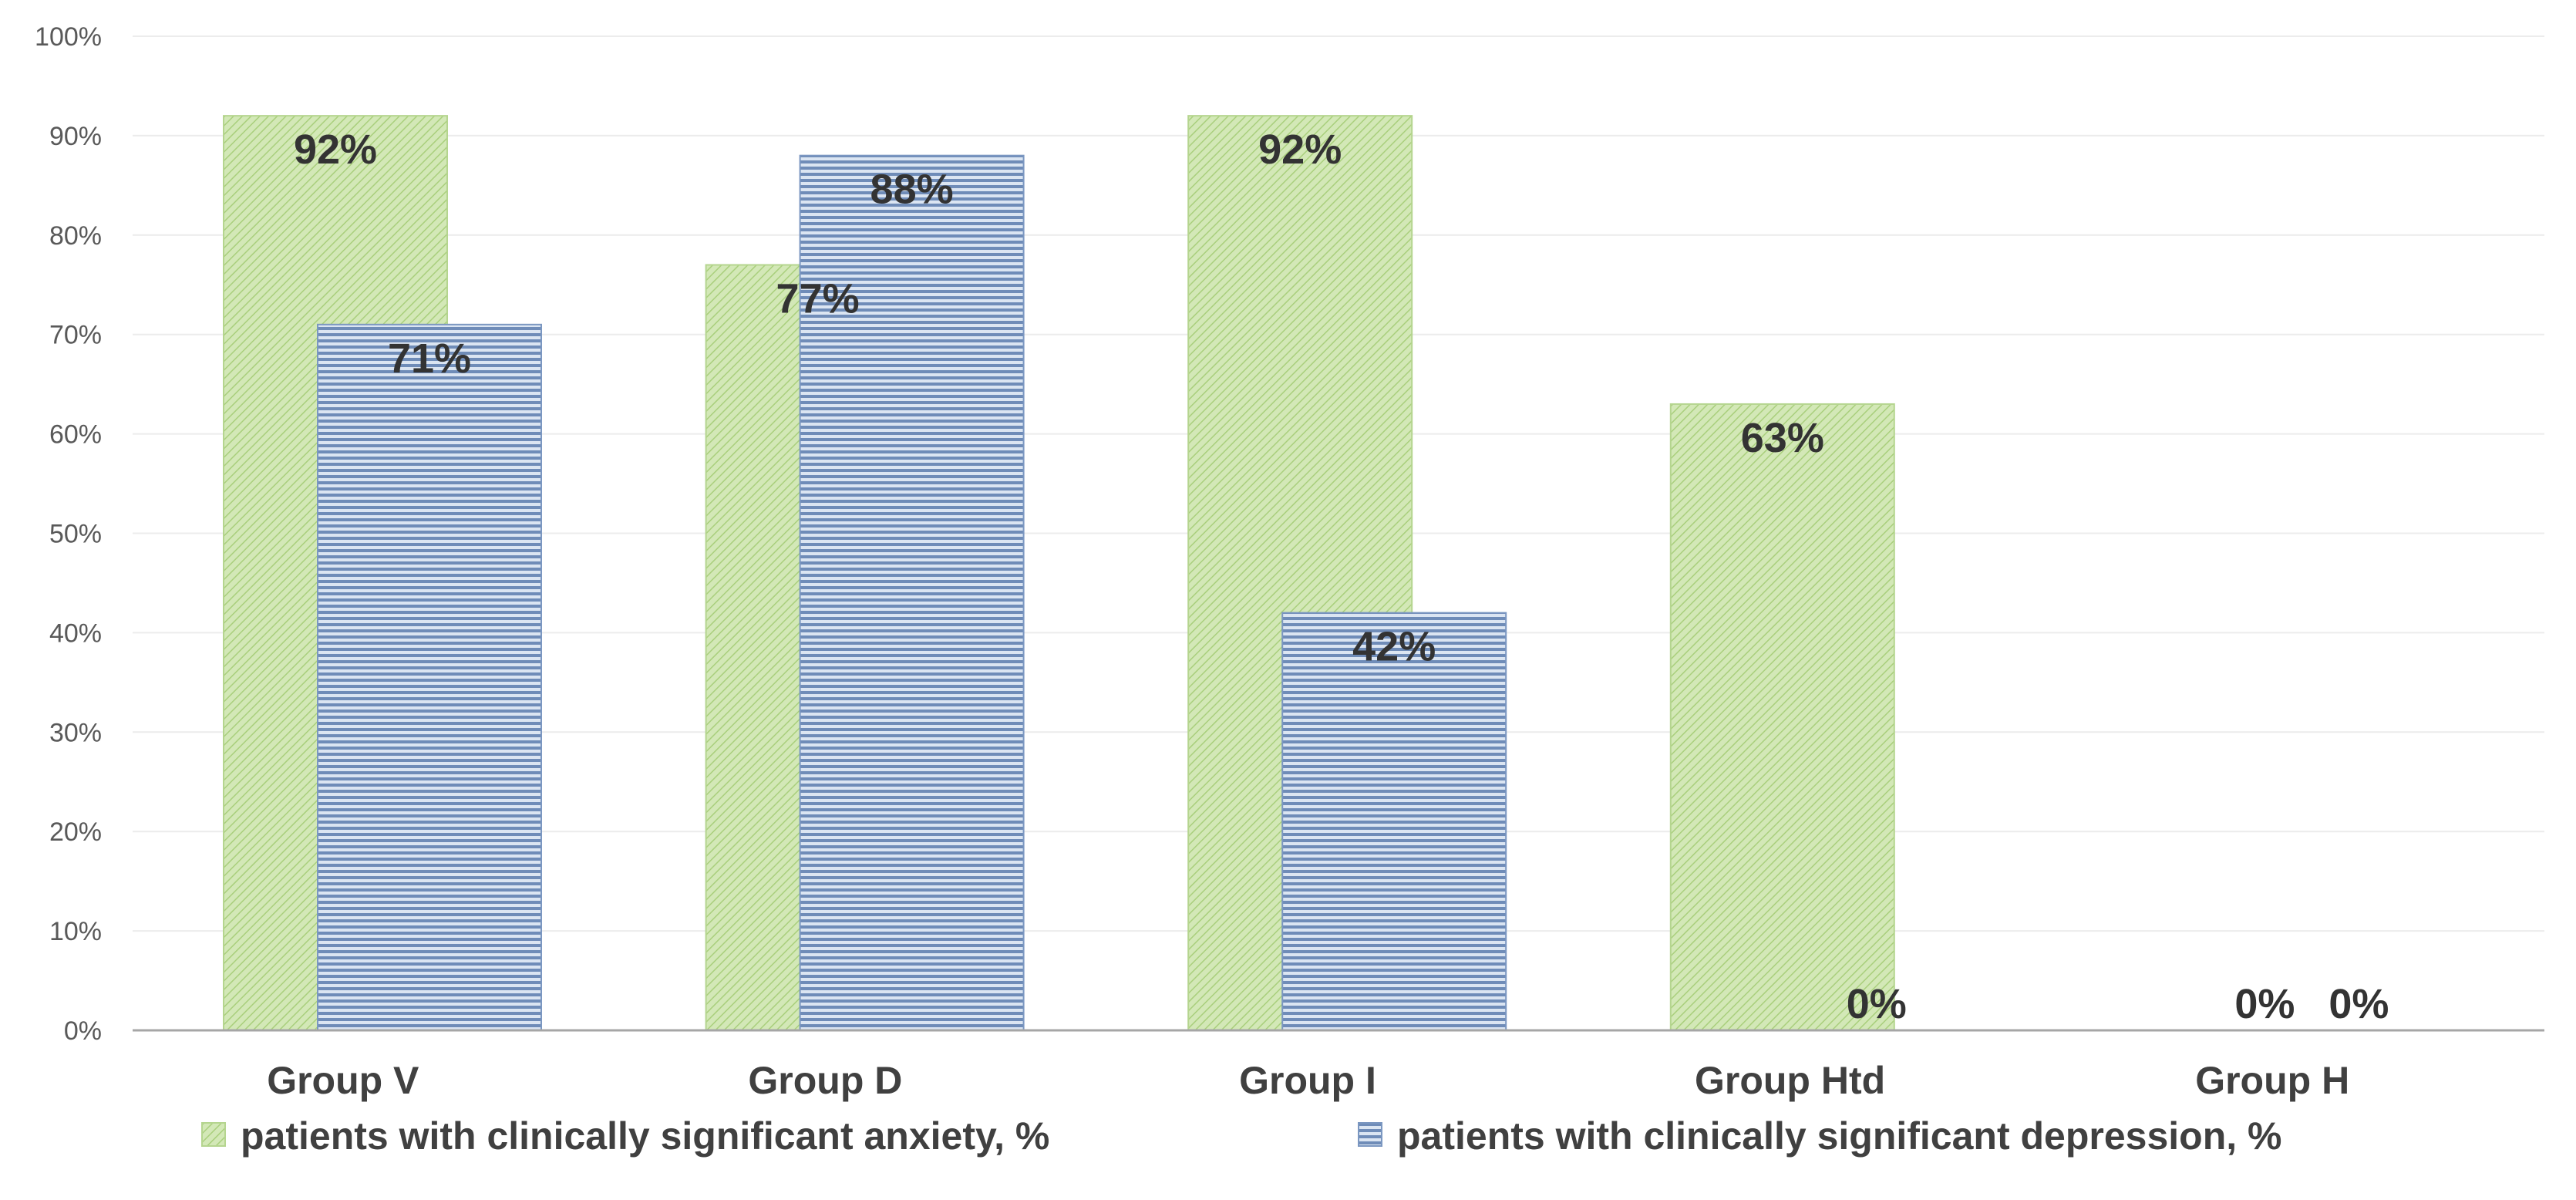 The image size is (2576, 1200). I want to click on x-axis-categories: Group V Group D Group I Group Htd Group H, so click(1308, 1080).